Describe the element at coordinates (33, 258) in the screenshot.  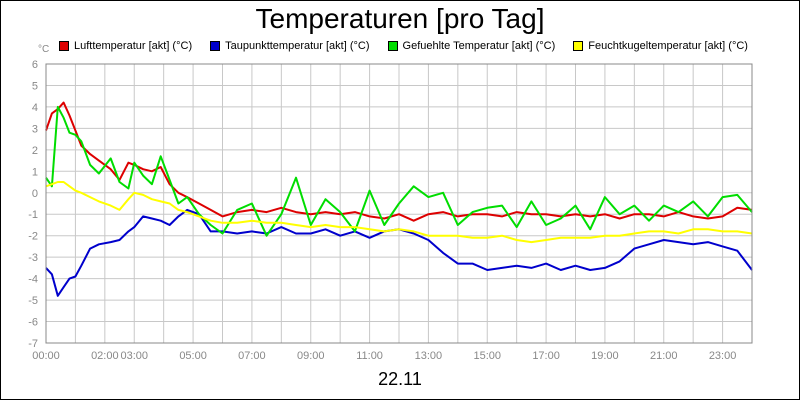
I see `y-tick-label: -3` at that location.